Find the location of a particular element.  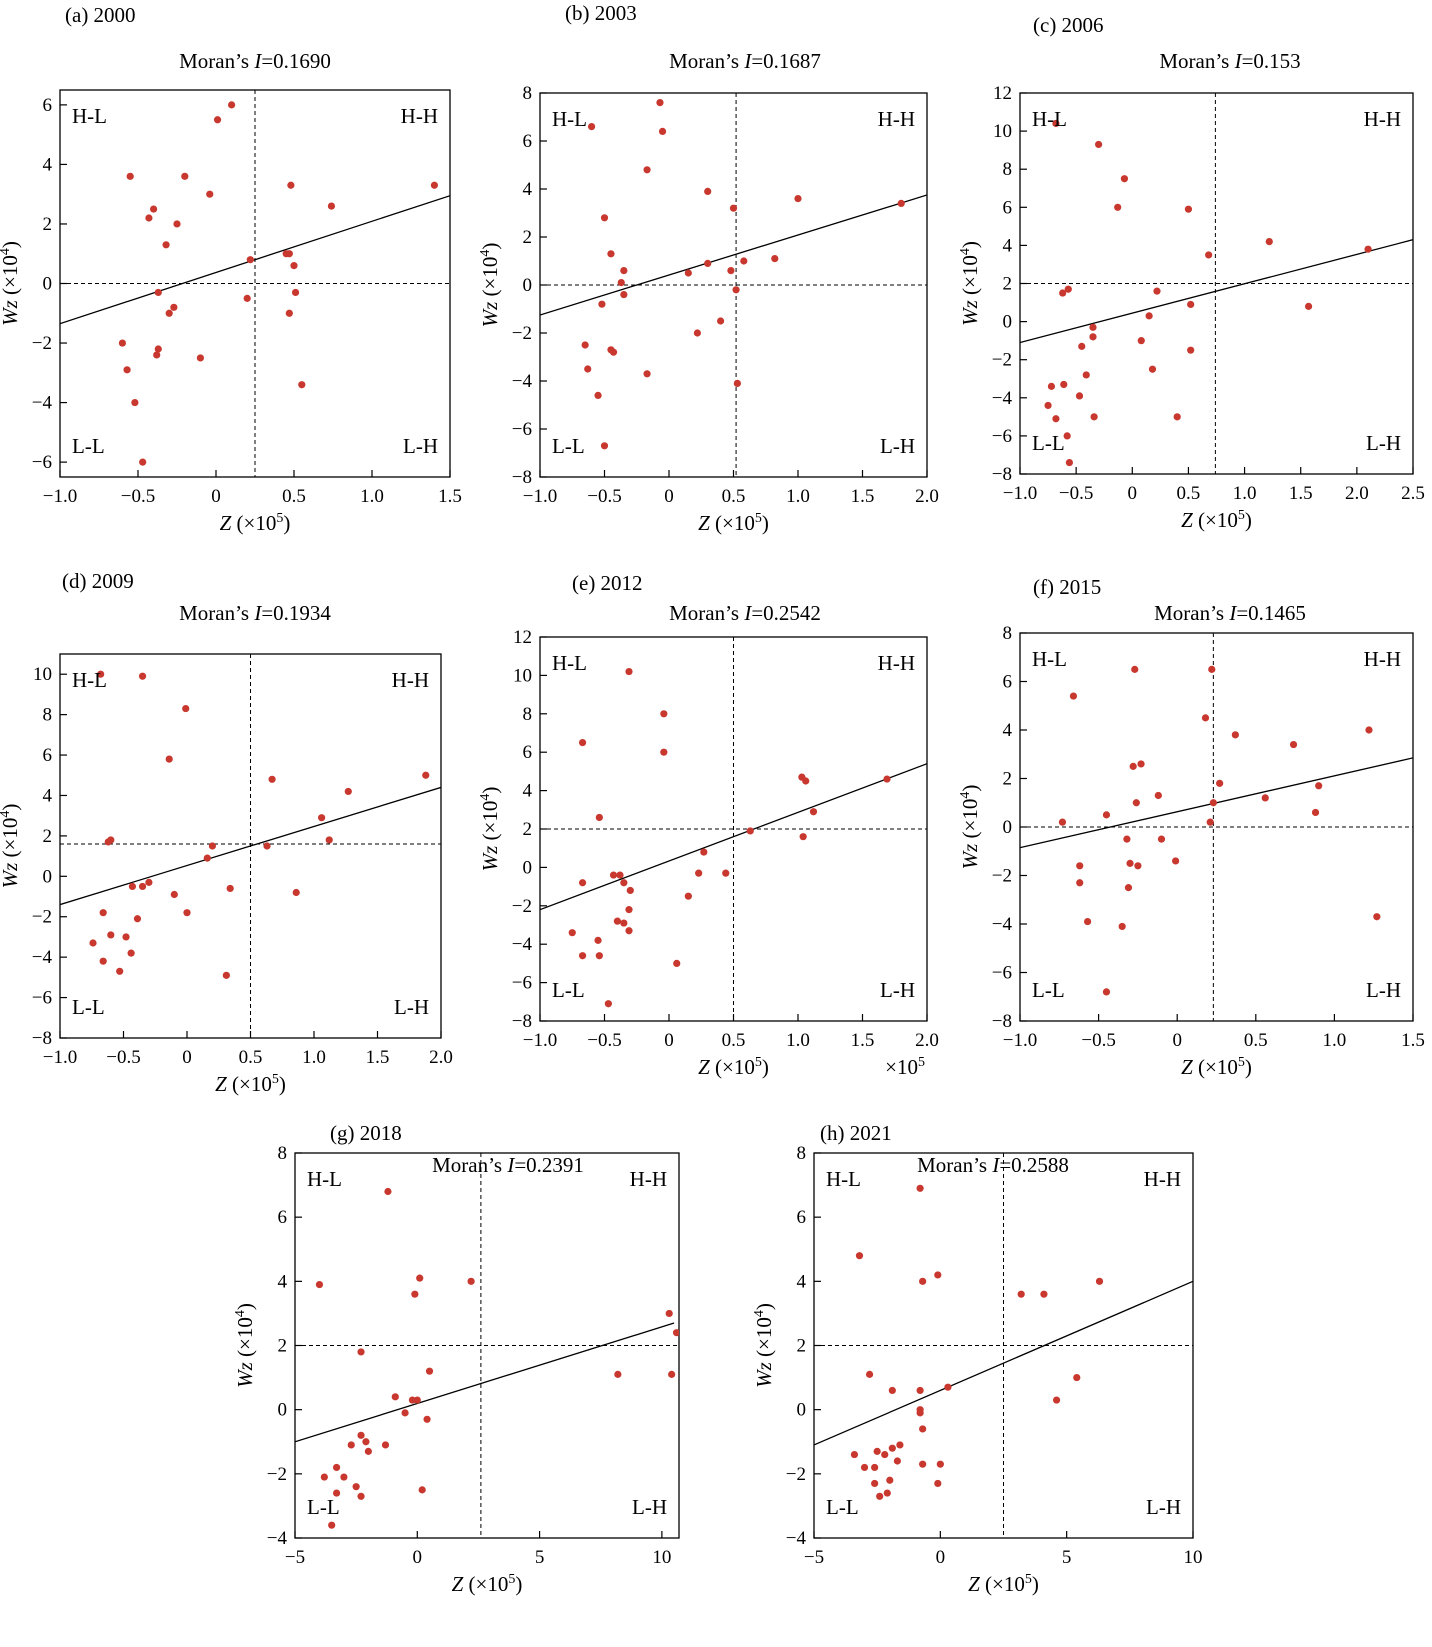

chart-title: Moran’s I=0.1465 is located at coordinates (1230, 613).